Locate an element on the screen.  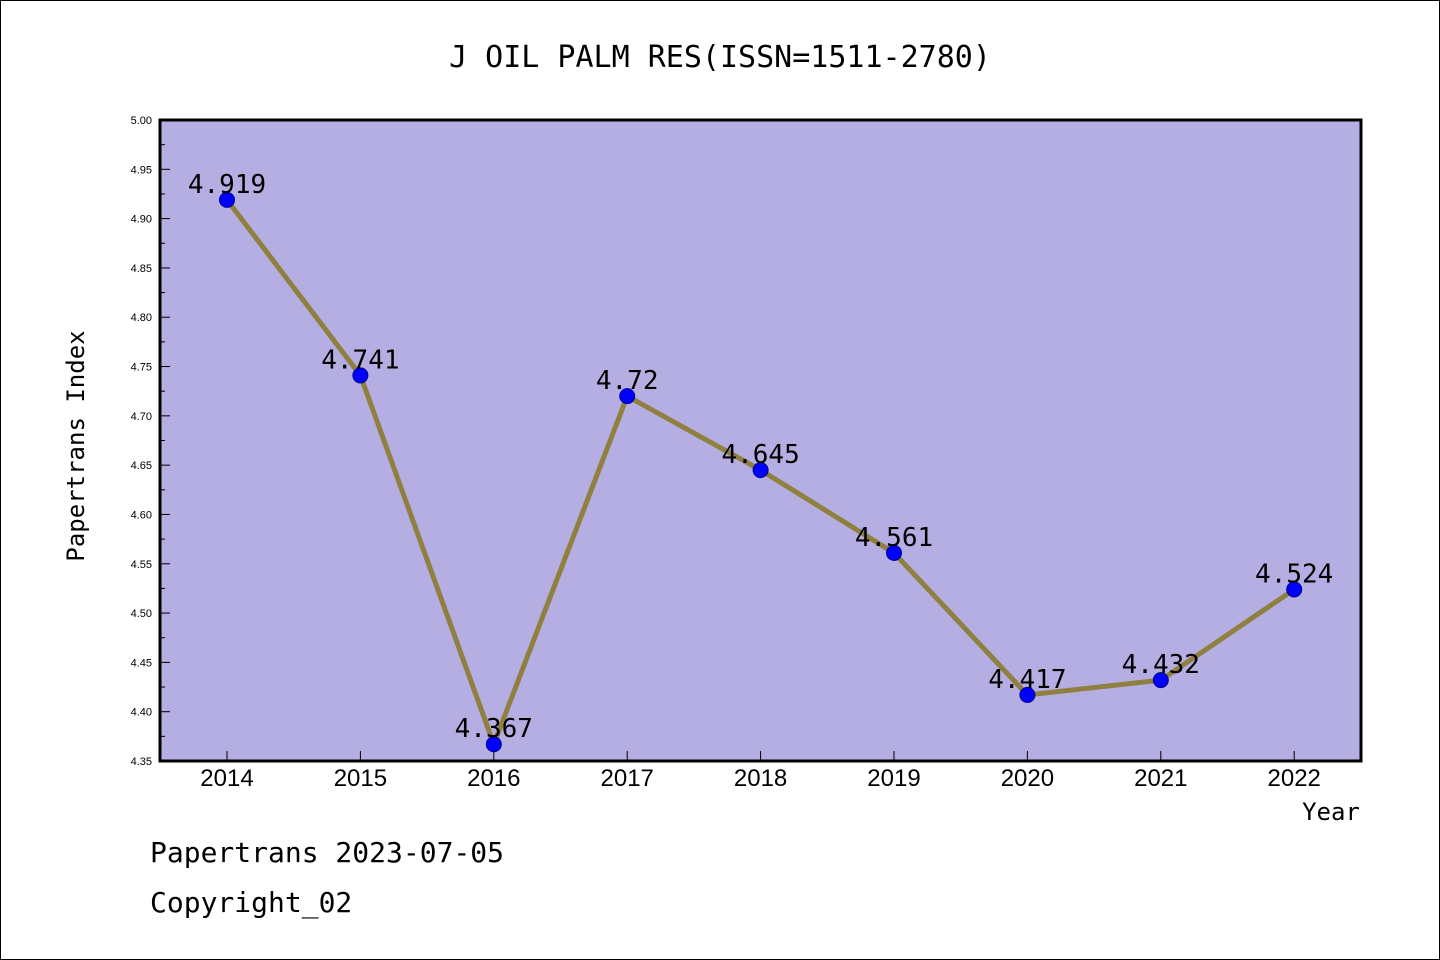
chart-title: J OIL PALM RES(ISSN=1511-2780) is located at coordinates (720, 57).